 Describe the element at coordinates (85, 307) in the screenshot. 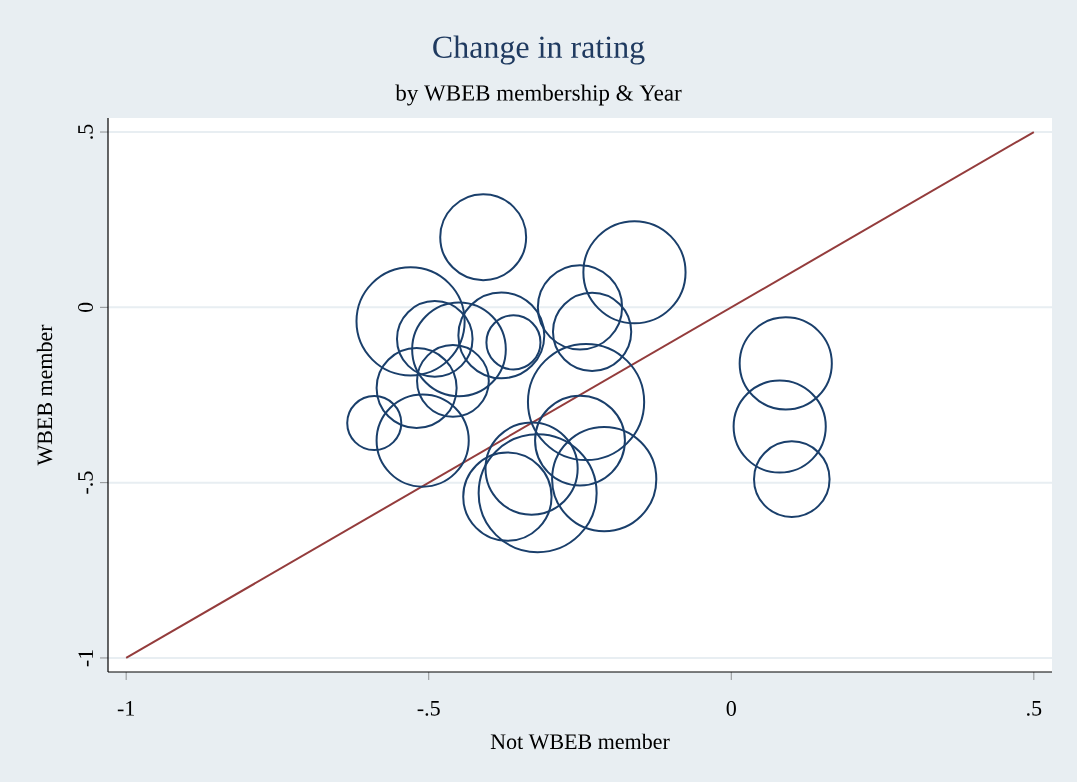

I see `y-tick-label: 0` at that location.